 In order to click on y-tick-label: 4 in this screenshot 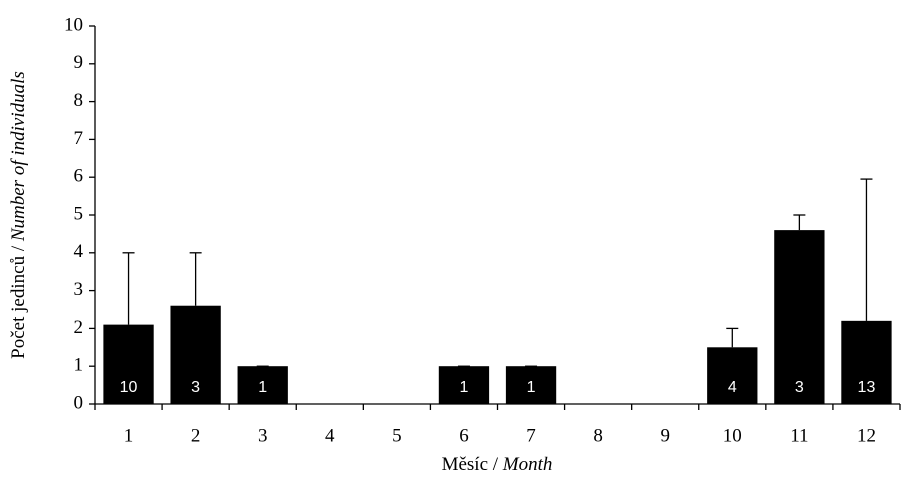, I will do `click(79, 251)`.